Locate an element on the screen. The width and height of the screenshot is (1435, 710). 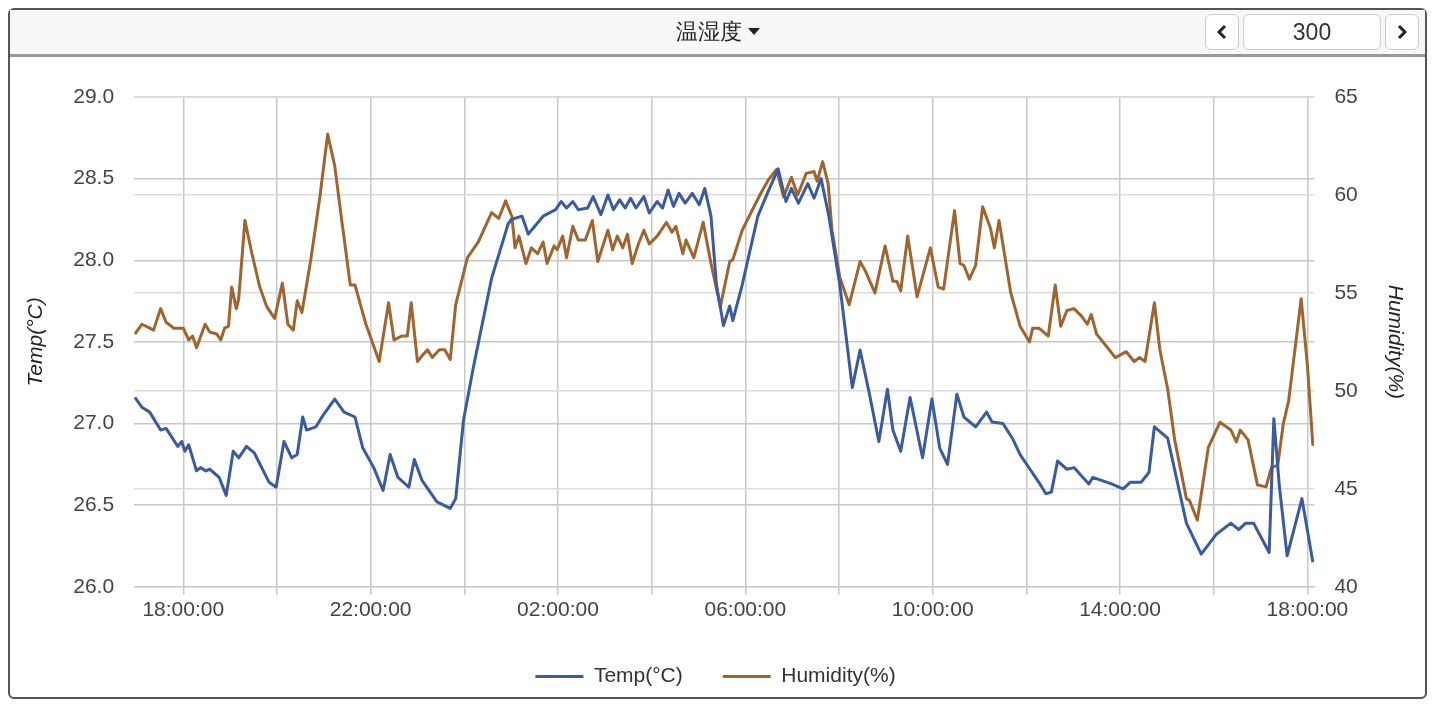
y2-tick-label: 55 is located at coordinates (1346, 291).